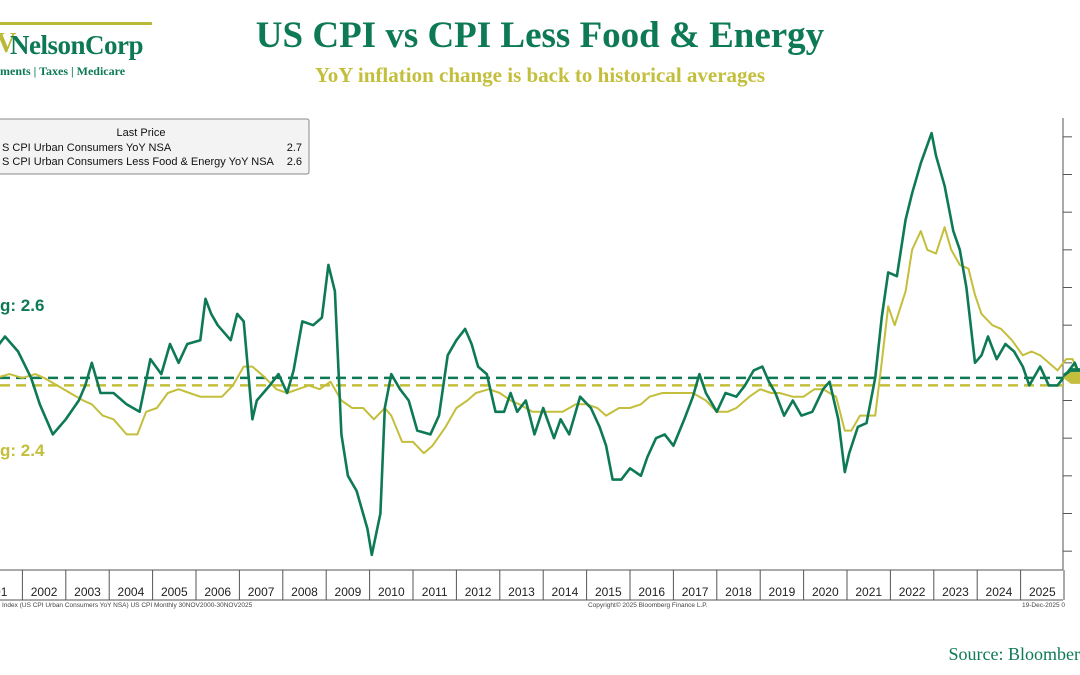  What do you see at coordinates (782, 592) in the screenshot?
I see `x-tick-label: 2019` at bounding box center [782, 592].